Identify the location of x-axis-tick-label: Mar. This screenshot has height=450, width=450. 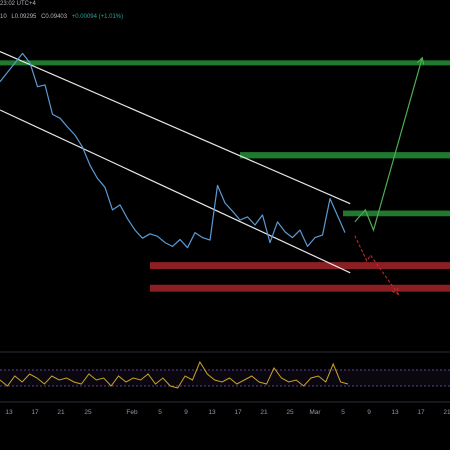
(315, 412).